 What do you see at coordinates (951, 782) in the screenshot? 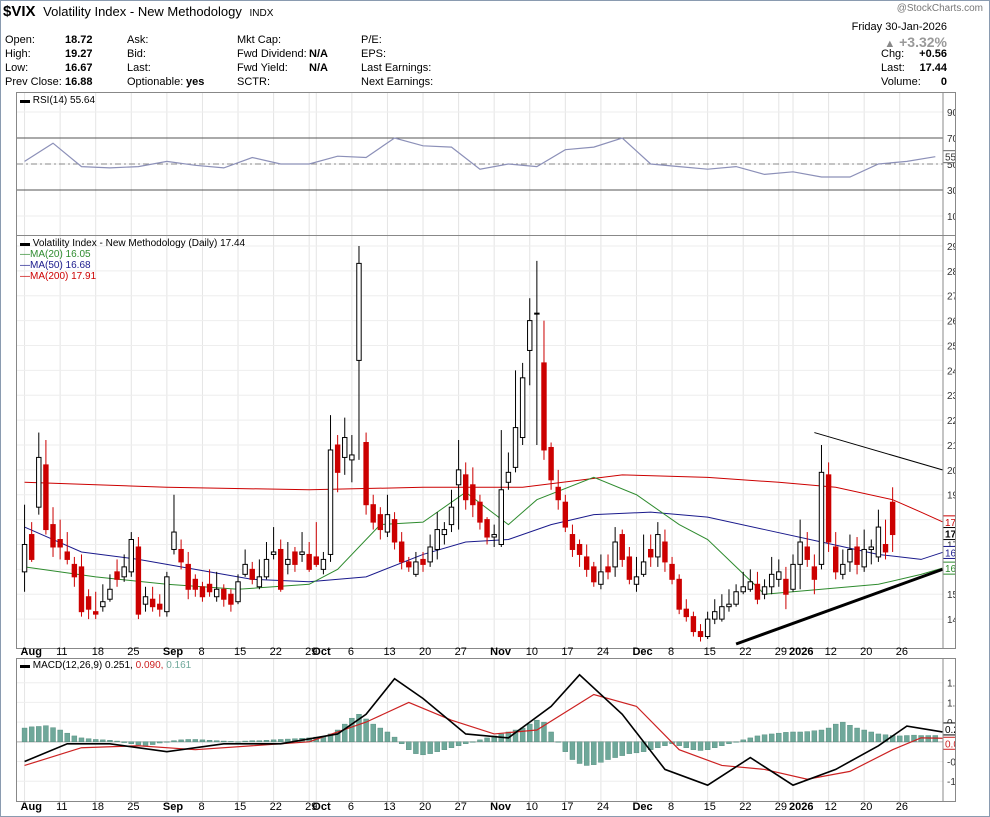
I see `y-tick-label: -1.0` at bounding box center [951, 782].